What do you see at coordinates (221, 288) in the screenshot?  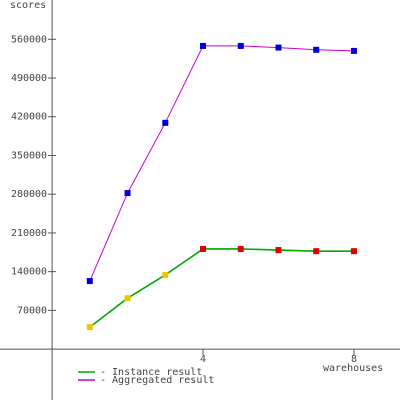 I see `series-line` at bounding box center [221, 288].